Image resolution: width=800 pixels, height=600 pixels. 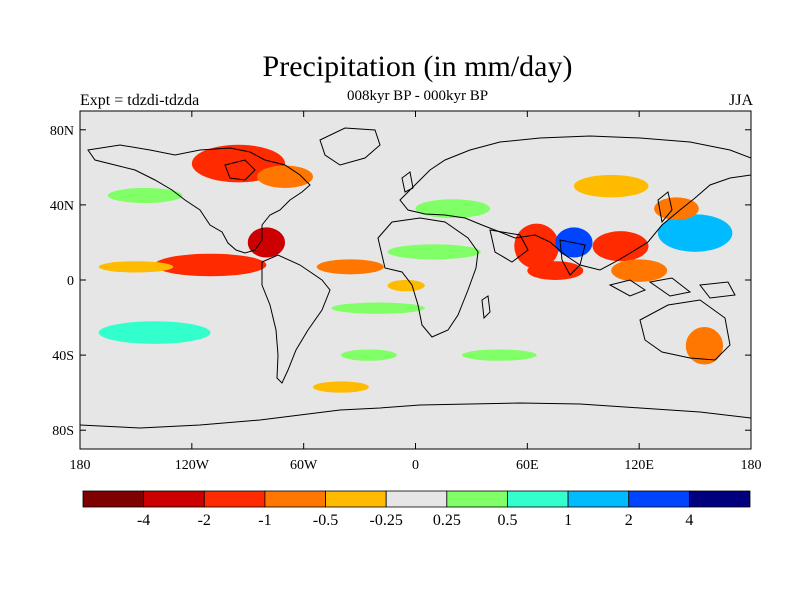 What do you see at coordinates (62, 206) in the screenshot?
I see `lat-tick-label: 40N` at bounding box center [62, 206].